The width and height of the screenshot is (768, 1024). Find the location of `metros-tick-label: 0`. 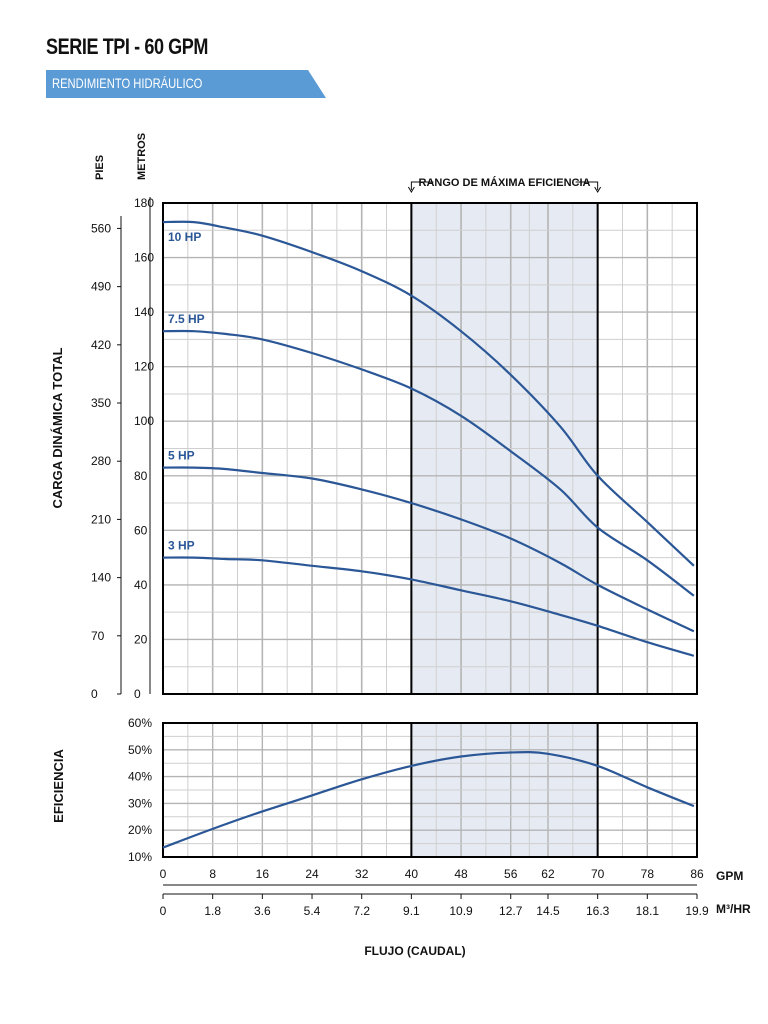

metros-tick-label: 0 is located at coordinates (137, 694).